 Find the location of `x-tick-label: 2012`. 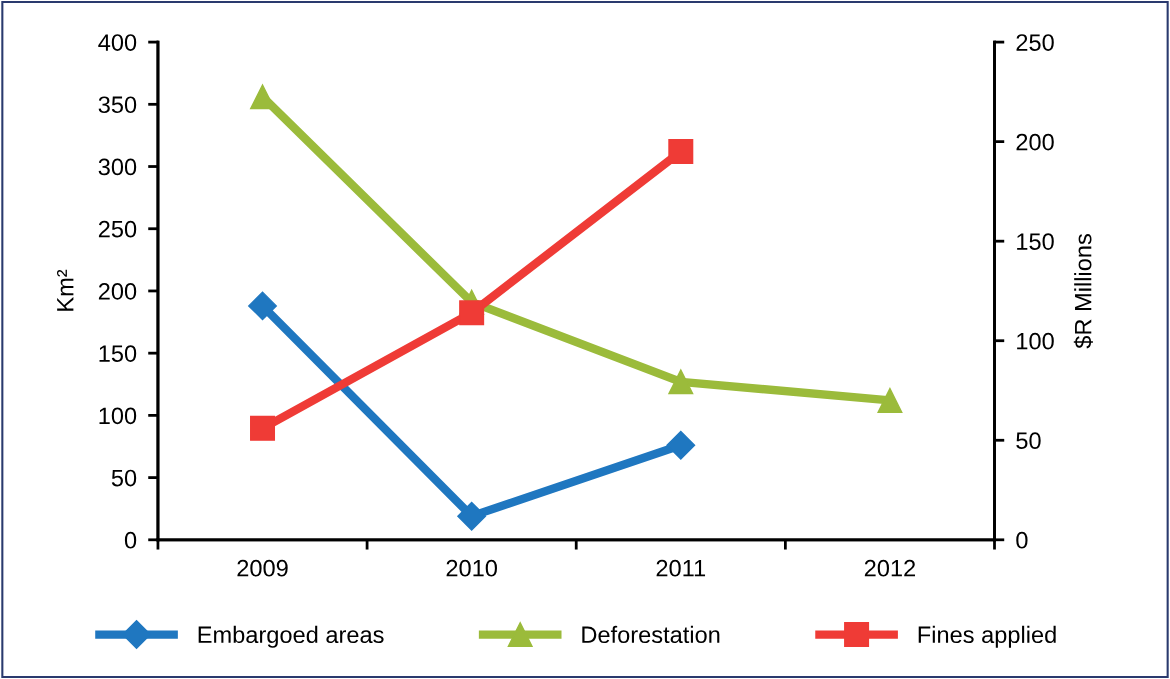

x-tick-label: 2012 is located at coordinates (890, 568).